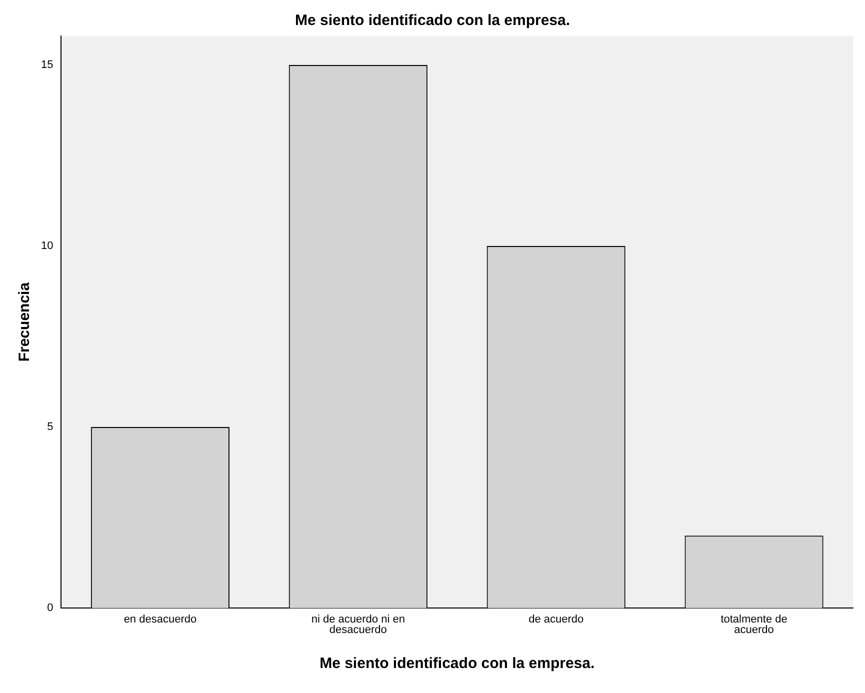 The width and height of the screenshot is (865, 693). Describe the element at coordinates (358, 624) in the screenshot. I see `x-tick-label: ni de acuerdo ni en desacuerdo` at that location.